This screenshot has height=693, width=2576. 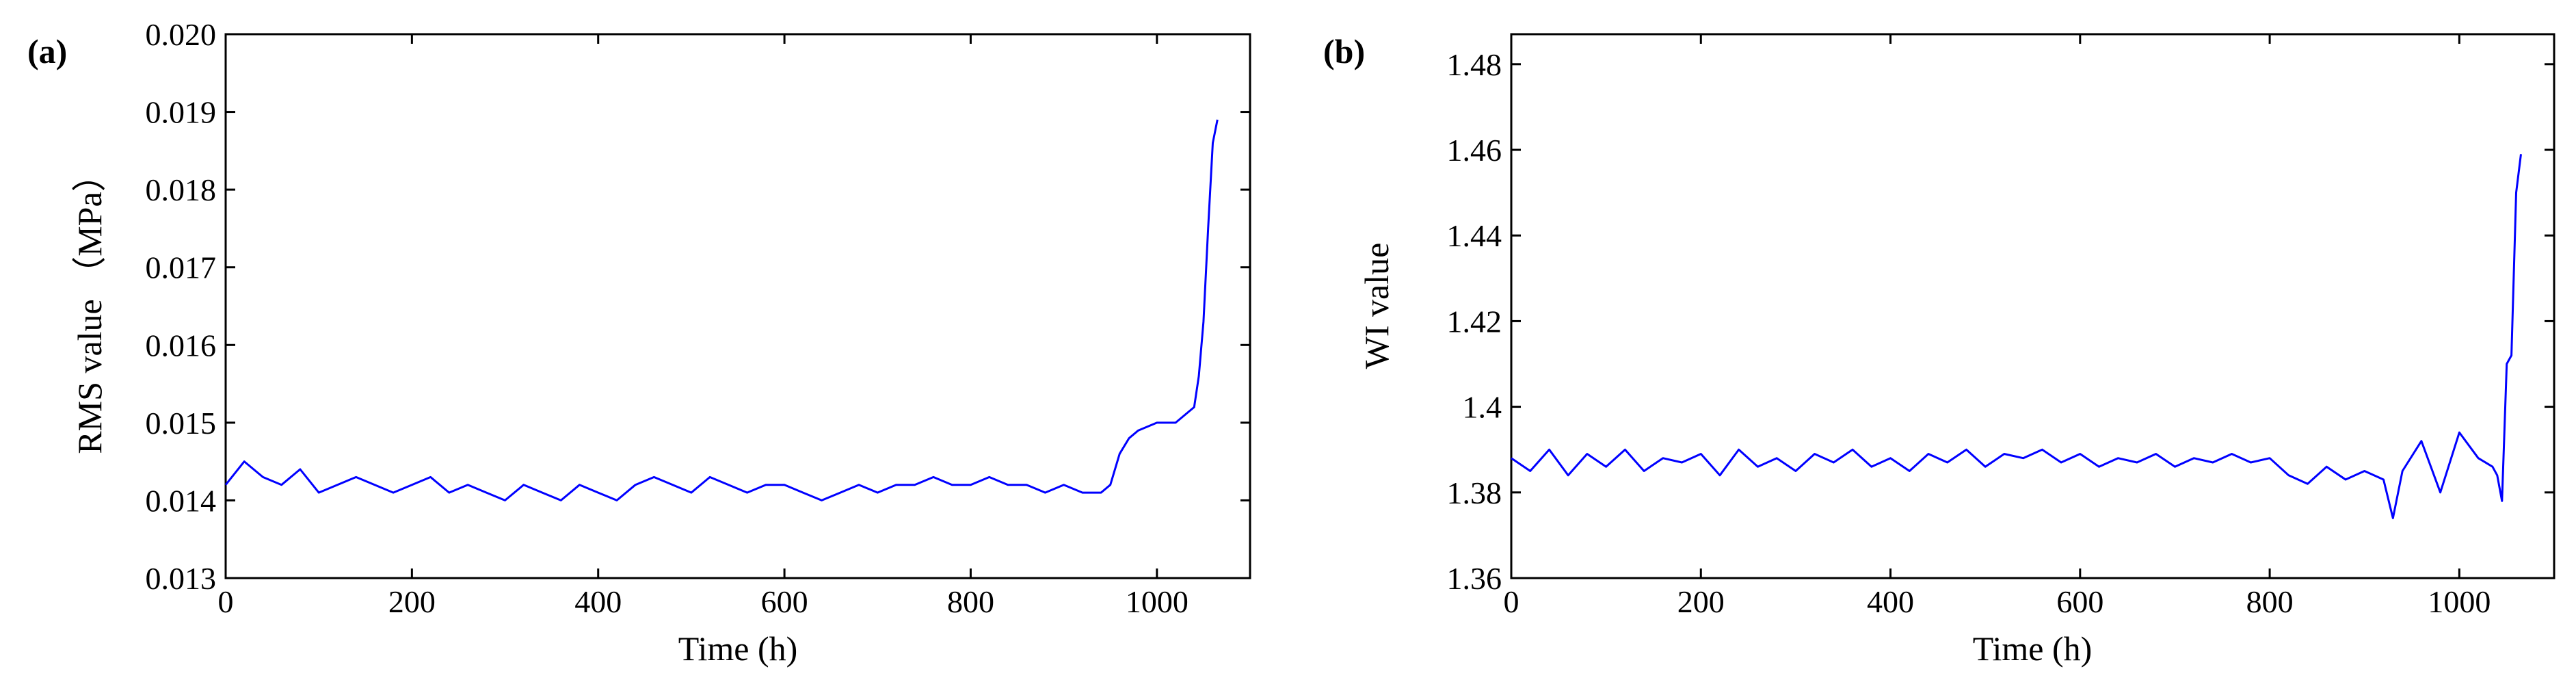 What do you see at coordinates (1474, 492) in the screenshot?
I see `panel-b-y-tick-label: 1.38` at bounding box center [1474, 492].